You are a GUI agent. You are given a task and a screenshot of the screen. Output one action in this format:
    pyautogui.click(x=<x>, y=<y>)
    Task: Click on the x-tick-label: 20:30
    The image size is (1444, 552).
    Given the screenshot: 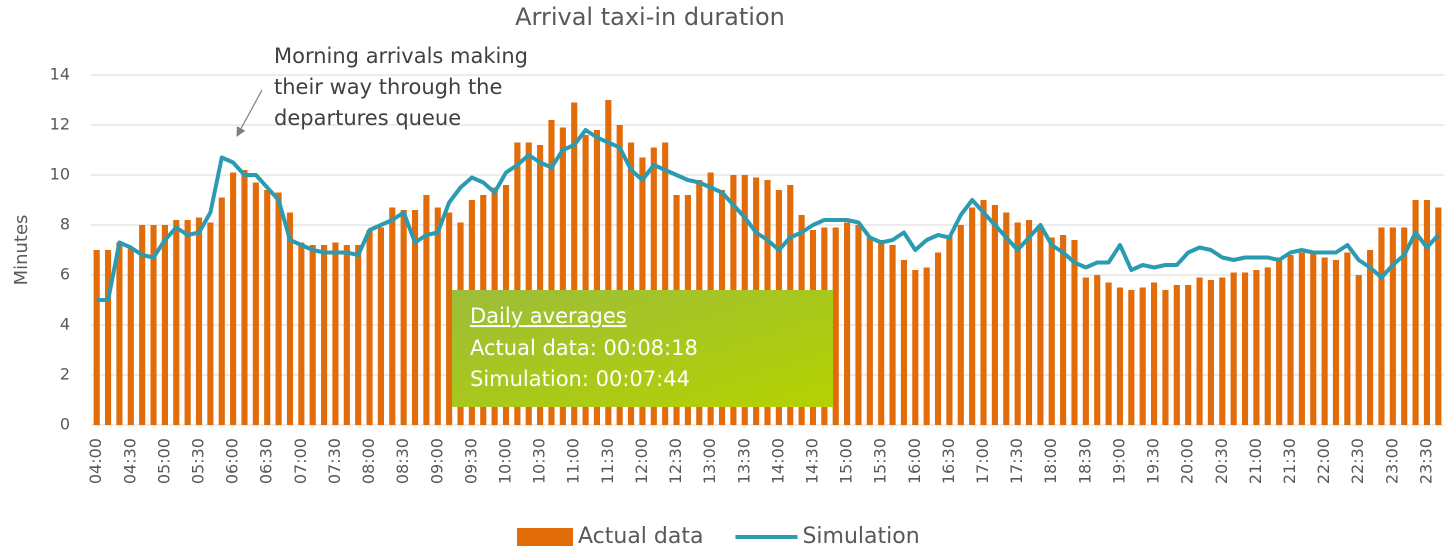 What is the action you would take?
    pyautogui.click(x=1221, y=461)
    